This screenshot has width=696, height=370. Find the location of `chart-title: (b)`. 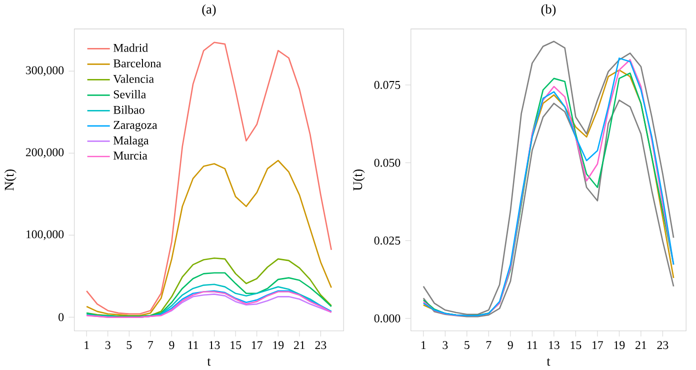

chart-title: (b) is located at coordinates (548, 10).